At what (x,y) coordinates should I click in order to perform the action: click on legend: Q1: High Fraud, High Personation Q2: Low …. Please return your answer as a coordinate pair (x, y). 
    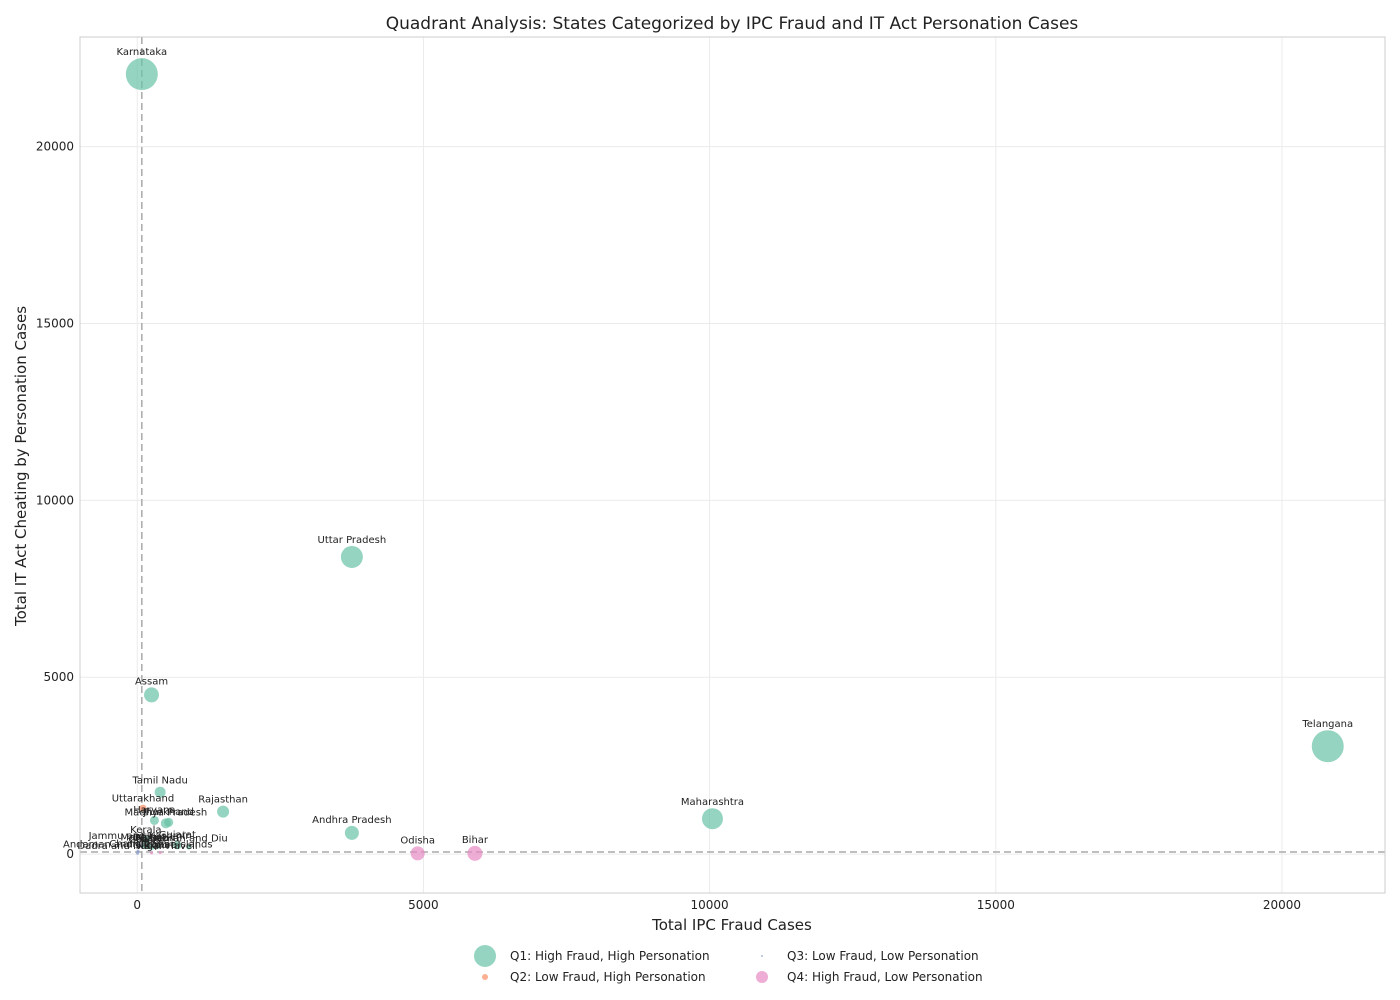
    Looking at the image, I should click on (728, 964).